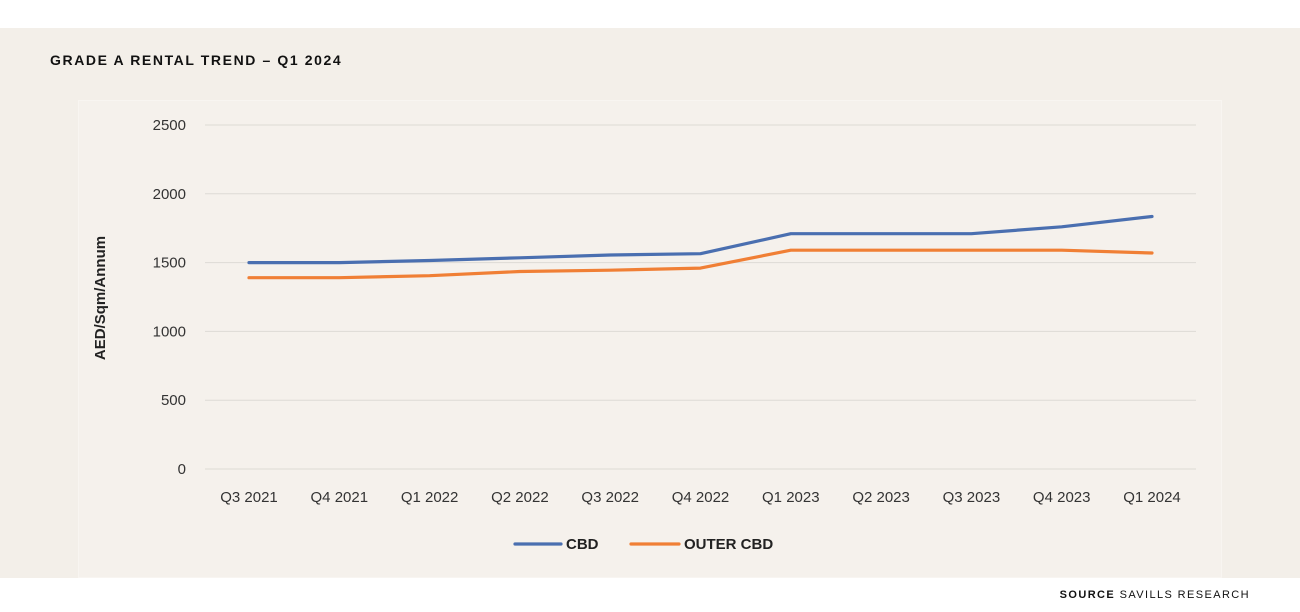 Image resolution: width=1300 pixels, height=612 pixels. What do you see at coordinates (700, 264) in the screenshot?
I see `series-line-outer-cbd` at bounding box center [700, 264].